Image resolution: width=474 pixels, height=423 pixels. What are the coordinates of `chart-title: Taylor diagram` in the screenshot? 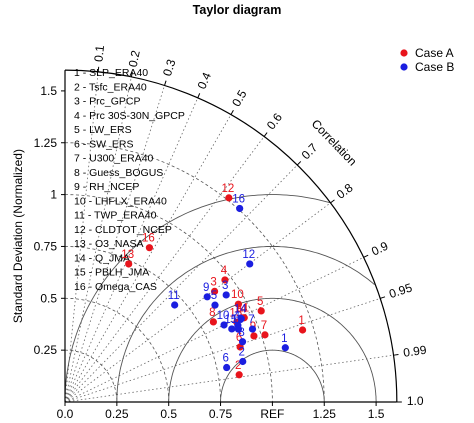 It's located at (237, 10).